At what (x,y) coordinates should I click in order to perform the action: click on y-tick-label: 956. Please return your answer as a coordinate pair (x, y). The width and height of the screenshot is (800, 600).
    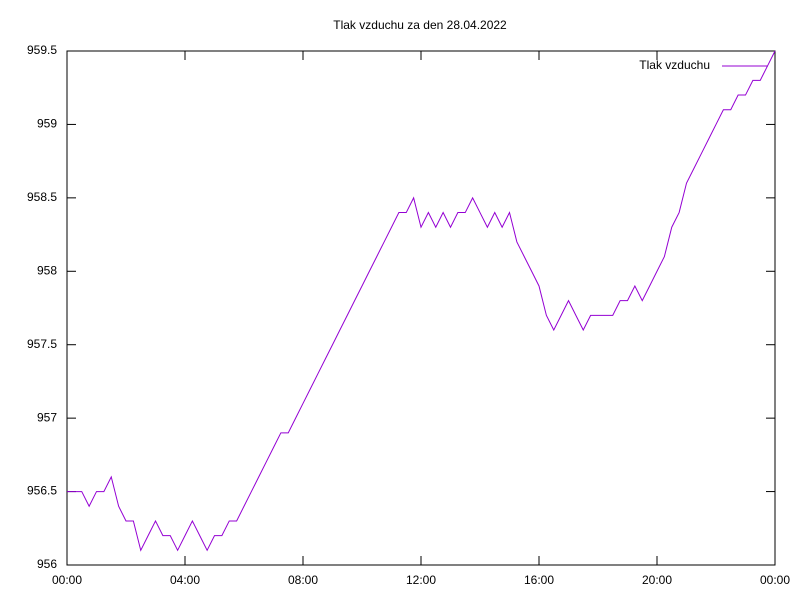
    Looking at the image, I should click on (47, 564).